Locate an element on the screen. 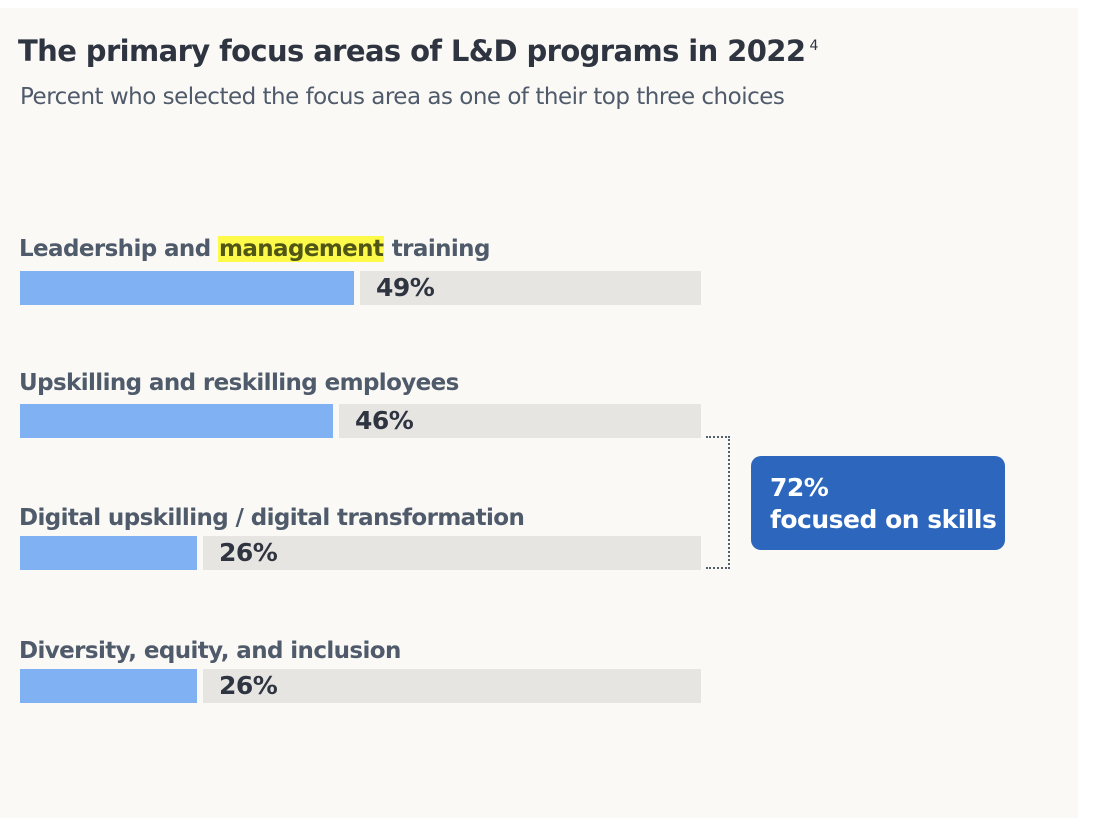  skills-bracket is located at coordinates (718, 502).